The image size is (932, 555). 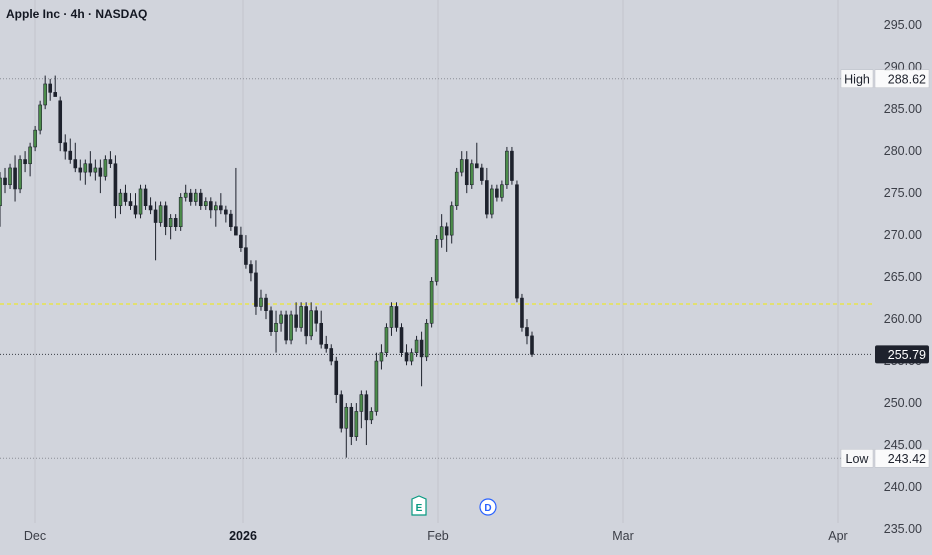 I want to click on last-price-value: 255.79, so click(x=907, y=355).